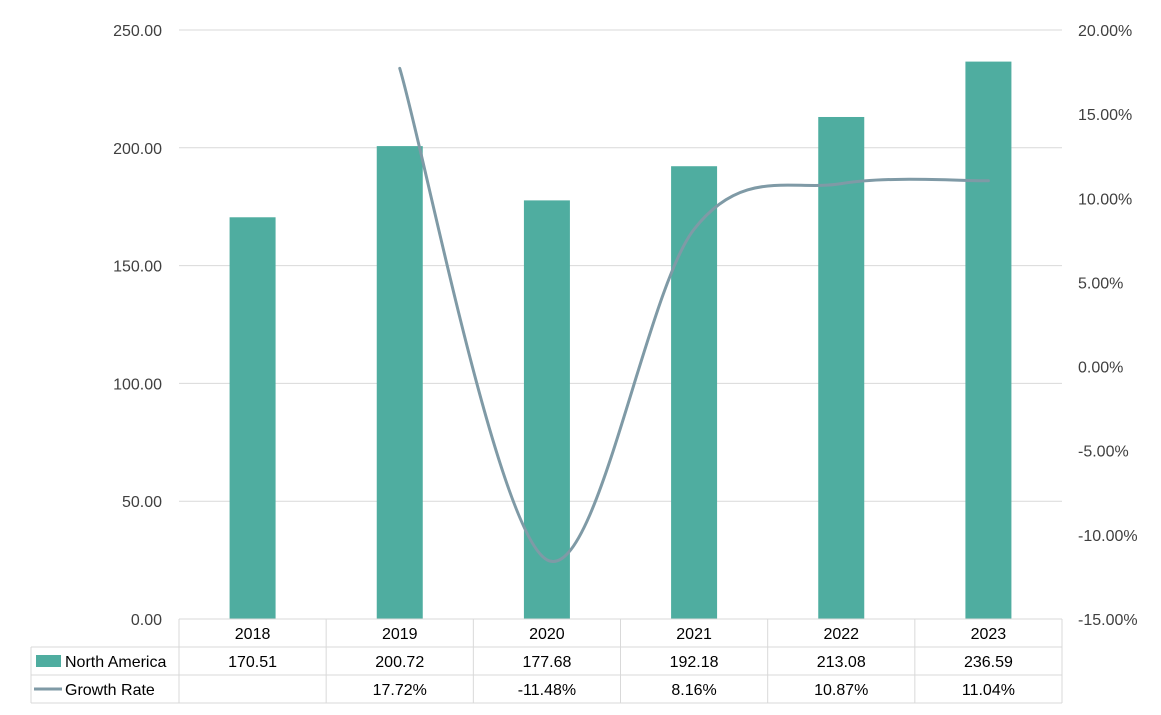  What do you see at coordinates (841, 662) in the screenshot?
I see `data-label-north-america: 213.08` at bounding box center [841, 662].